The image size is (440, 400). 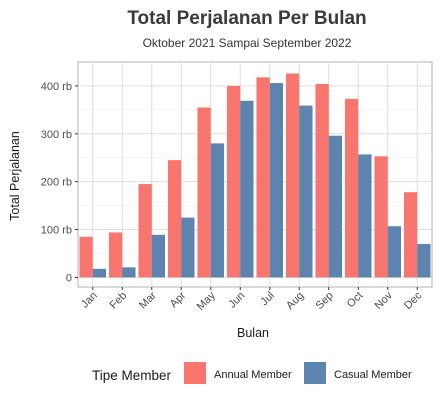 What do you see at coordinates (365, 216) in the screenshot?
I see `bar-casual-member-oct` at bounding box center [365, 216].